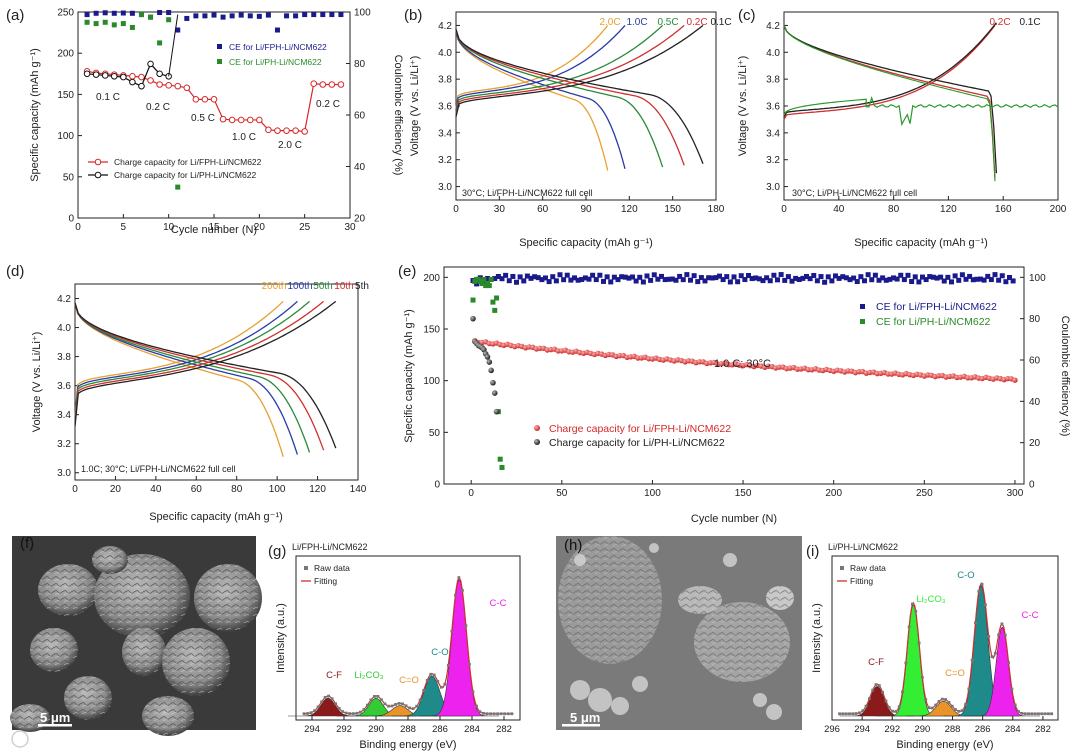 The image size is (1080, 756). What do you see at coordinates (471, 493) in the screenshot?
I see `x-tick-label: 0` at bounding box center [471, 493].